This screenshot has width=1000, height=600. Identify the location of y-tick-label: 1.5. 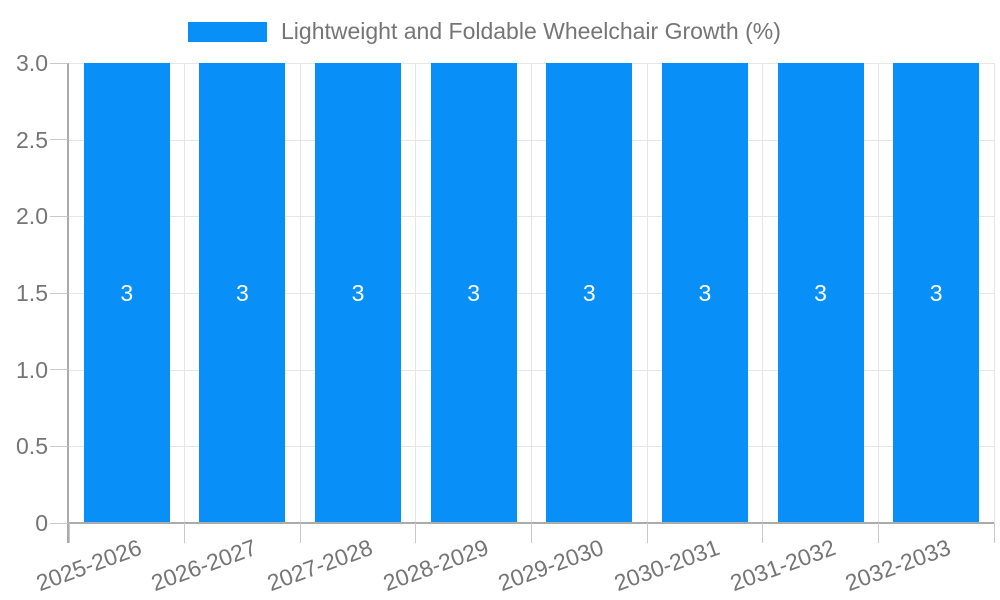
(32, 293).